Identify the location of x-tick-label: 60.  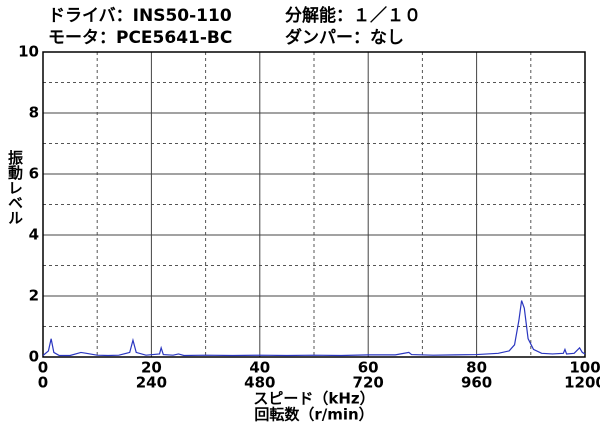
(368, 368).